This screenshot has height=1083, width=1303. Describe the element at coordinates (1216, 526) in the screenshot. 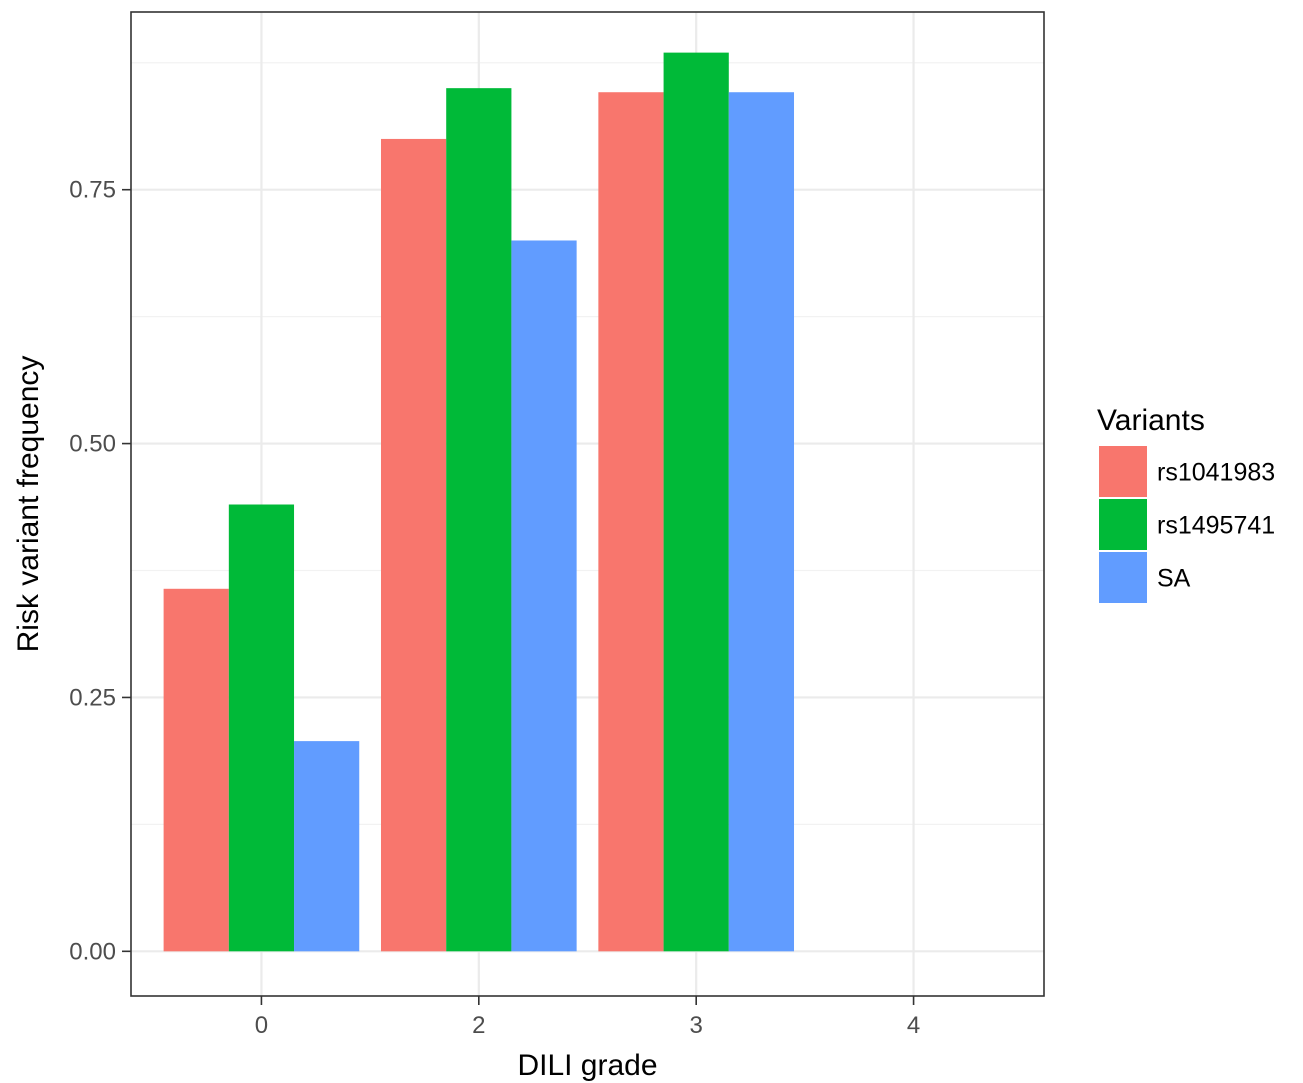

I see `legend-label: rs1495741` at that location.